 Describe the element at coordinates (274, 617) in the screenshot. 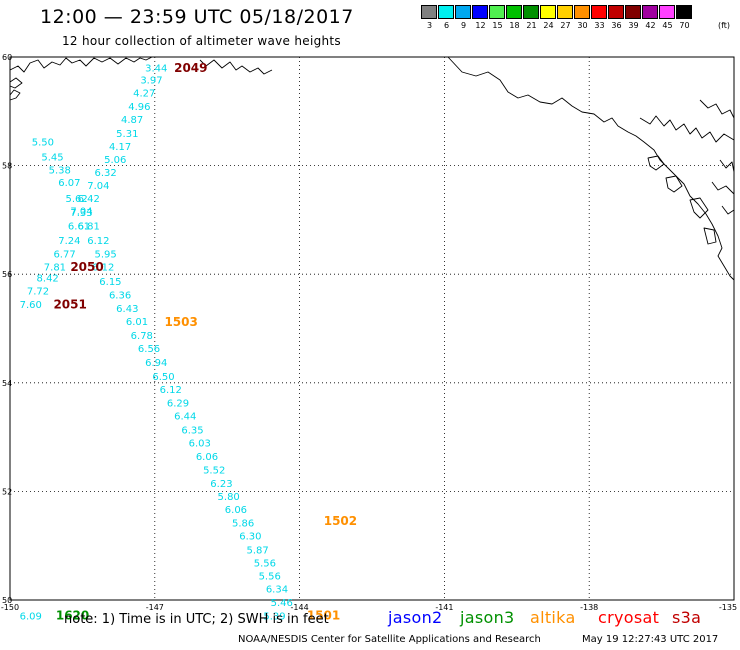

I see `wave-height-label: 5.39` at that location.